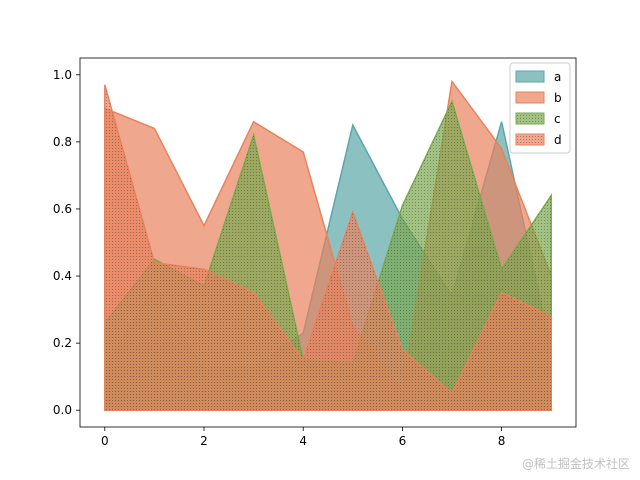  Describe the element at coordinates (502, 441) in the screenshot. I see `x-tick-label: 8` at that location.